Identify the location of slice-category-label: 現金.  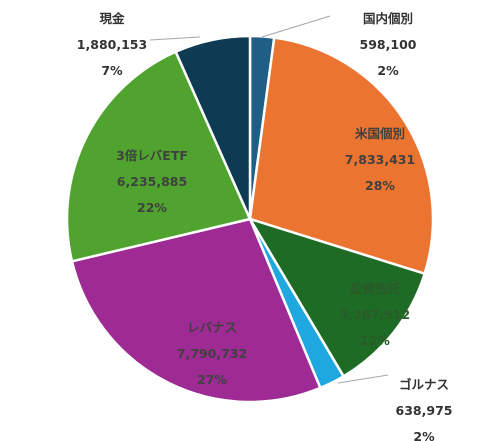
(112, 18).